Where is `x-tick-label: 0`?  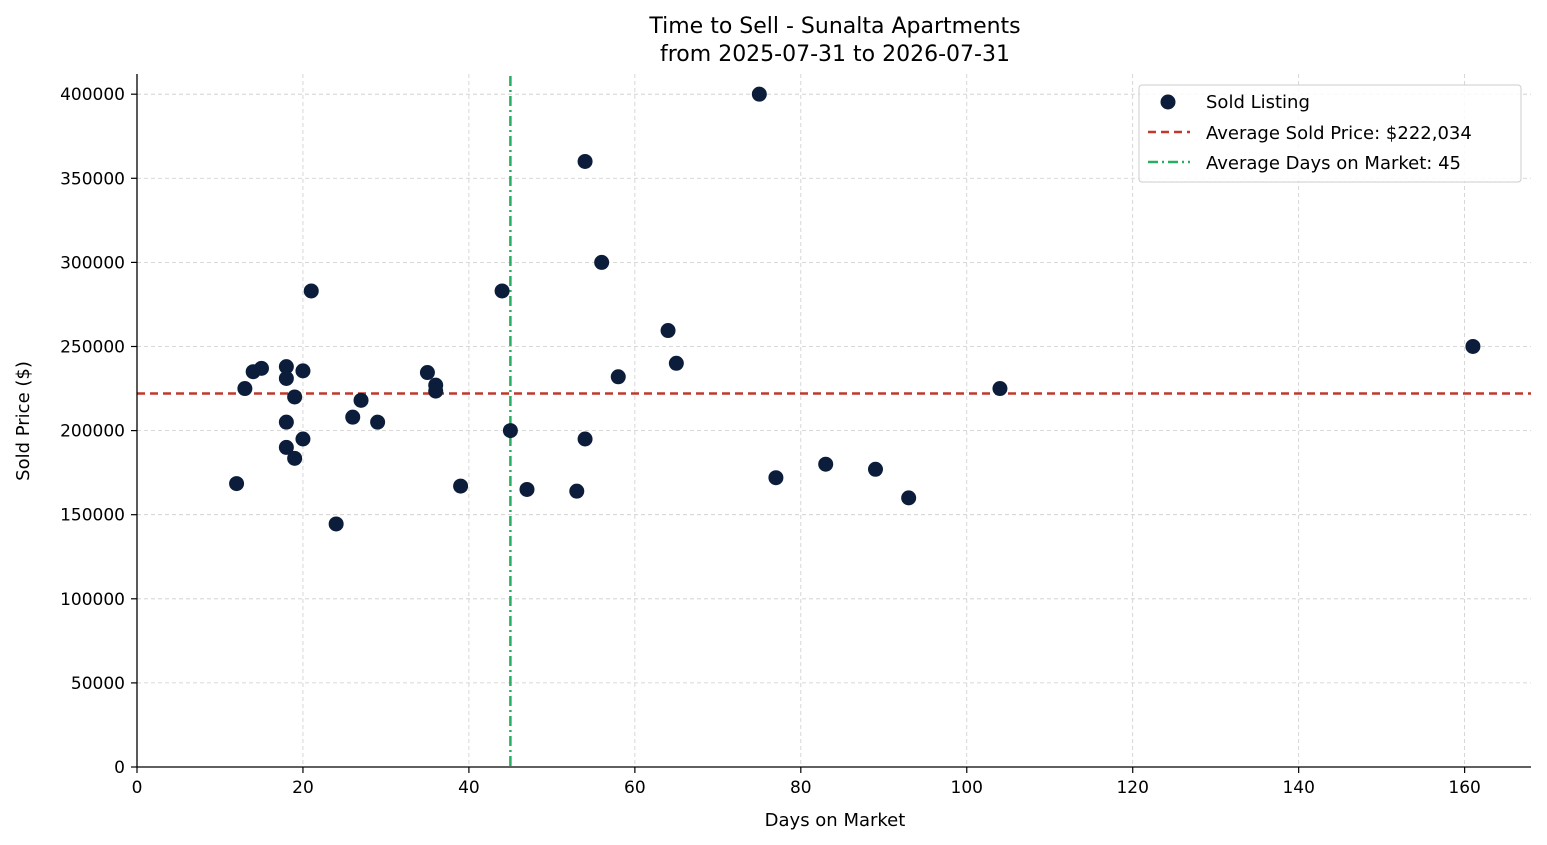
x-tick-label: 0 is located at coordinates (137, 788).